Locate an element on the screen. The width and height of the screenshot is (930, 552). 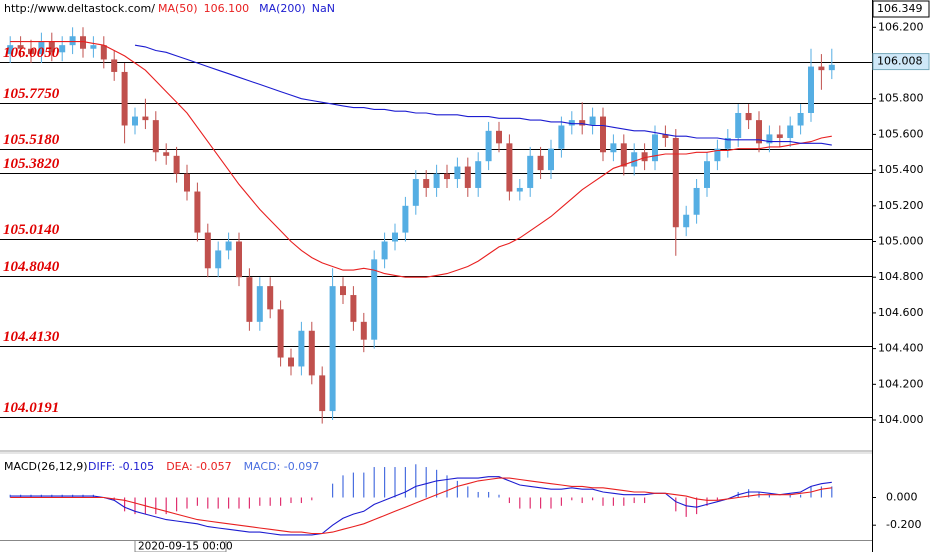
y-tick-label: 0.000 is located at coordinates (902, 497).